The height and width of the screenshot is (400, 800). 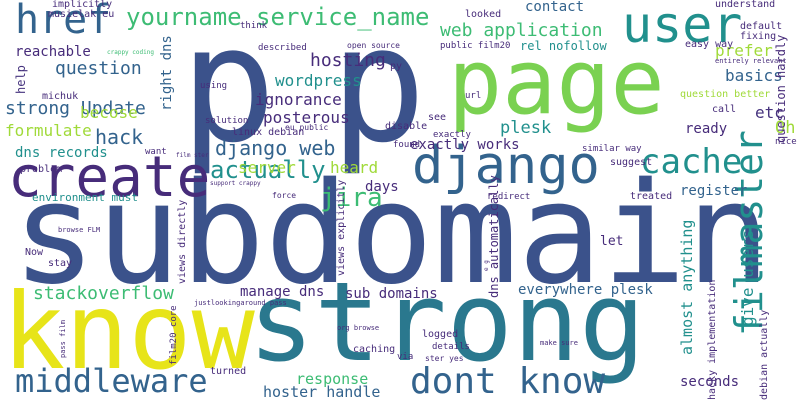 What do you see at coordinates (21, 79) in the screenshot?
I see `word-help: help` at bounding box center [21, 79].